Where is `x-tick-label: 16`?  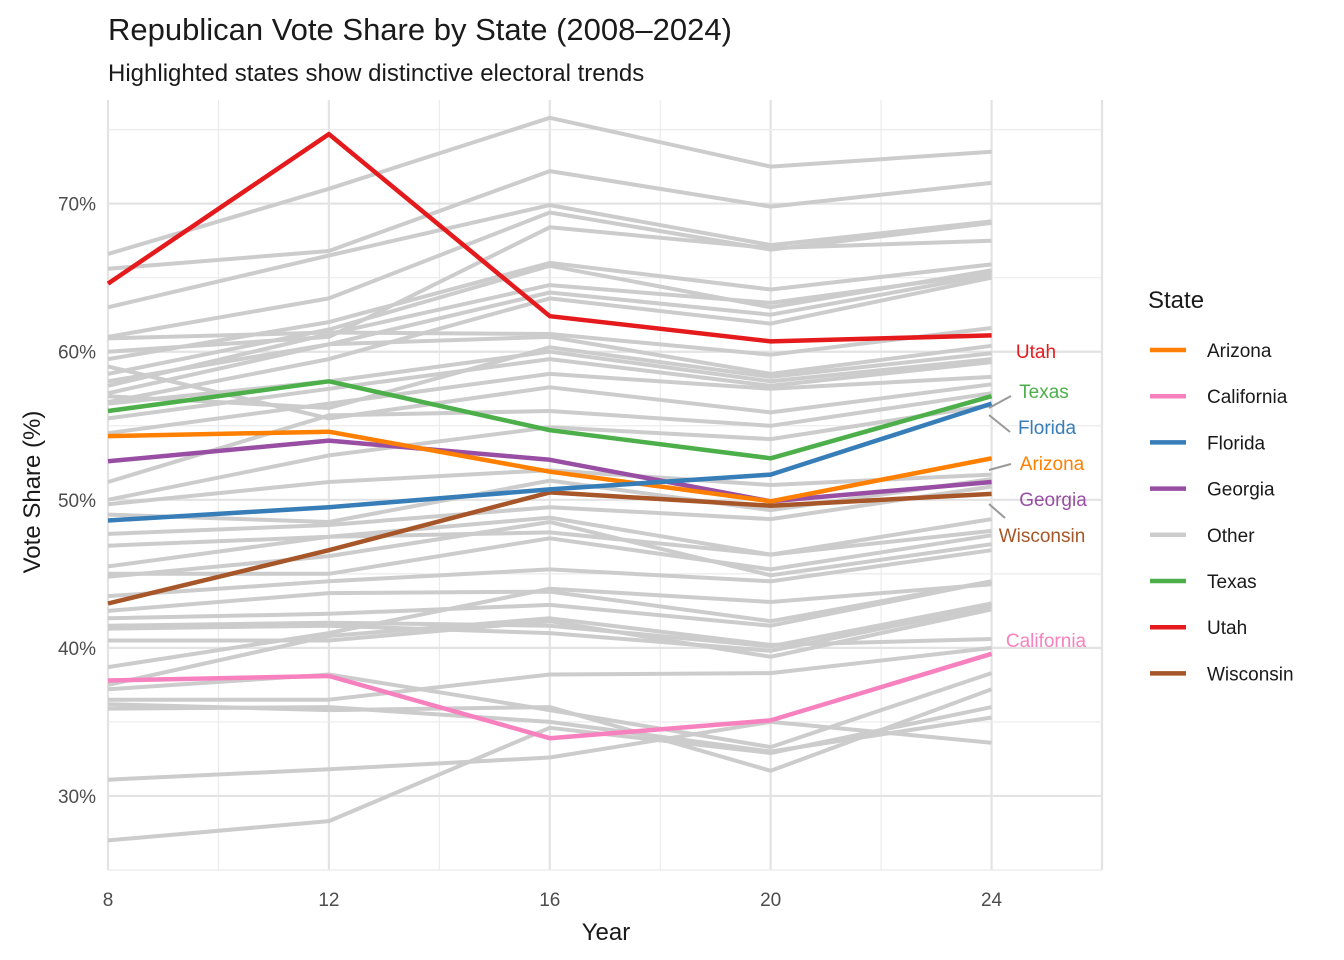 x-tick-label: 16 is located at coordinates (549, 900).